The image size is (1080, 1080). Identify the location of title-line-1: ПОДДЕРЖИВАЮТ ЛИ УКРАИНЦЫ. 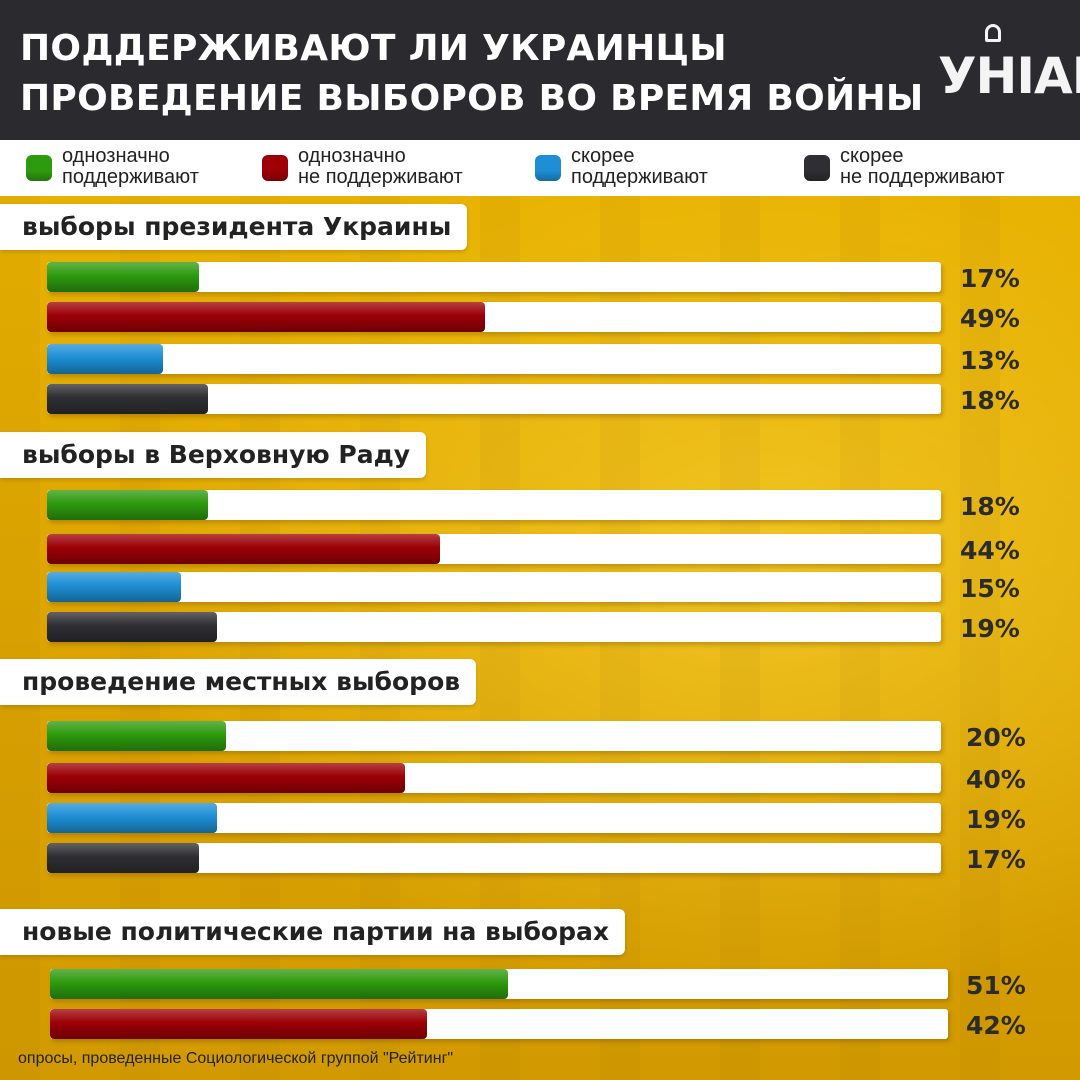
(373, 48).